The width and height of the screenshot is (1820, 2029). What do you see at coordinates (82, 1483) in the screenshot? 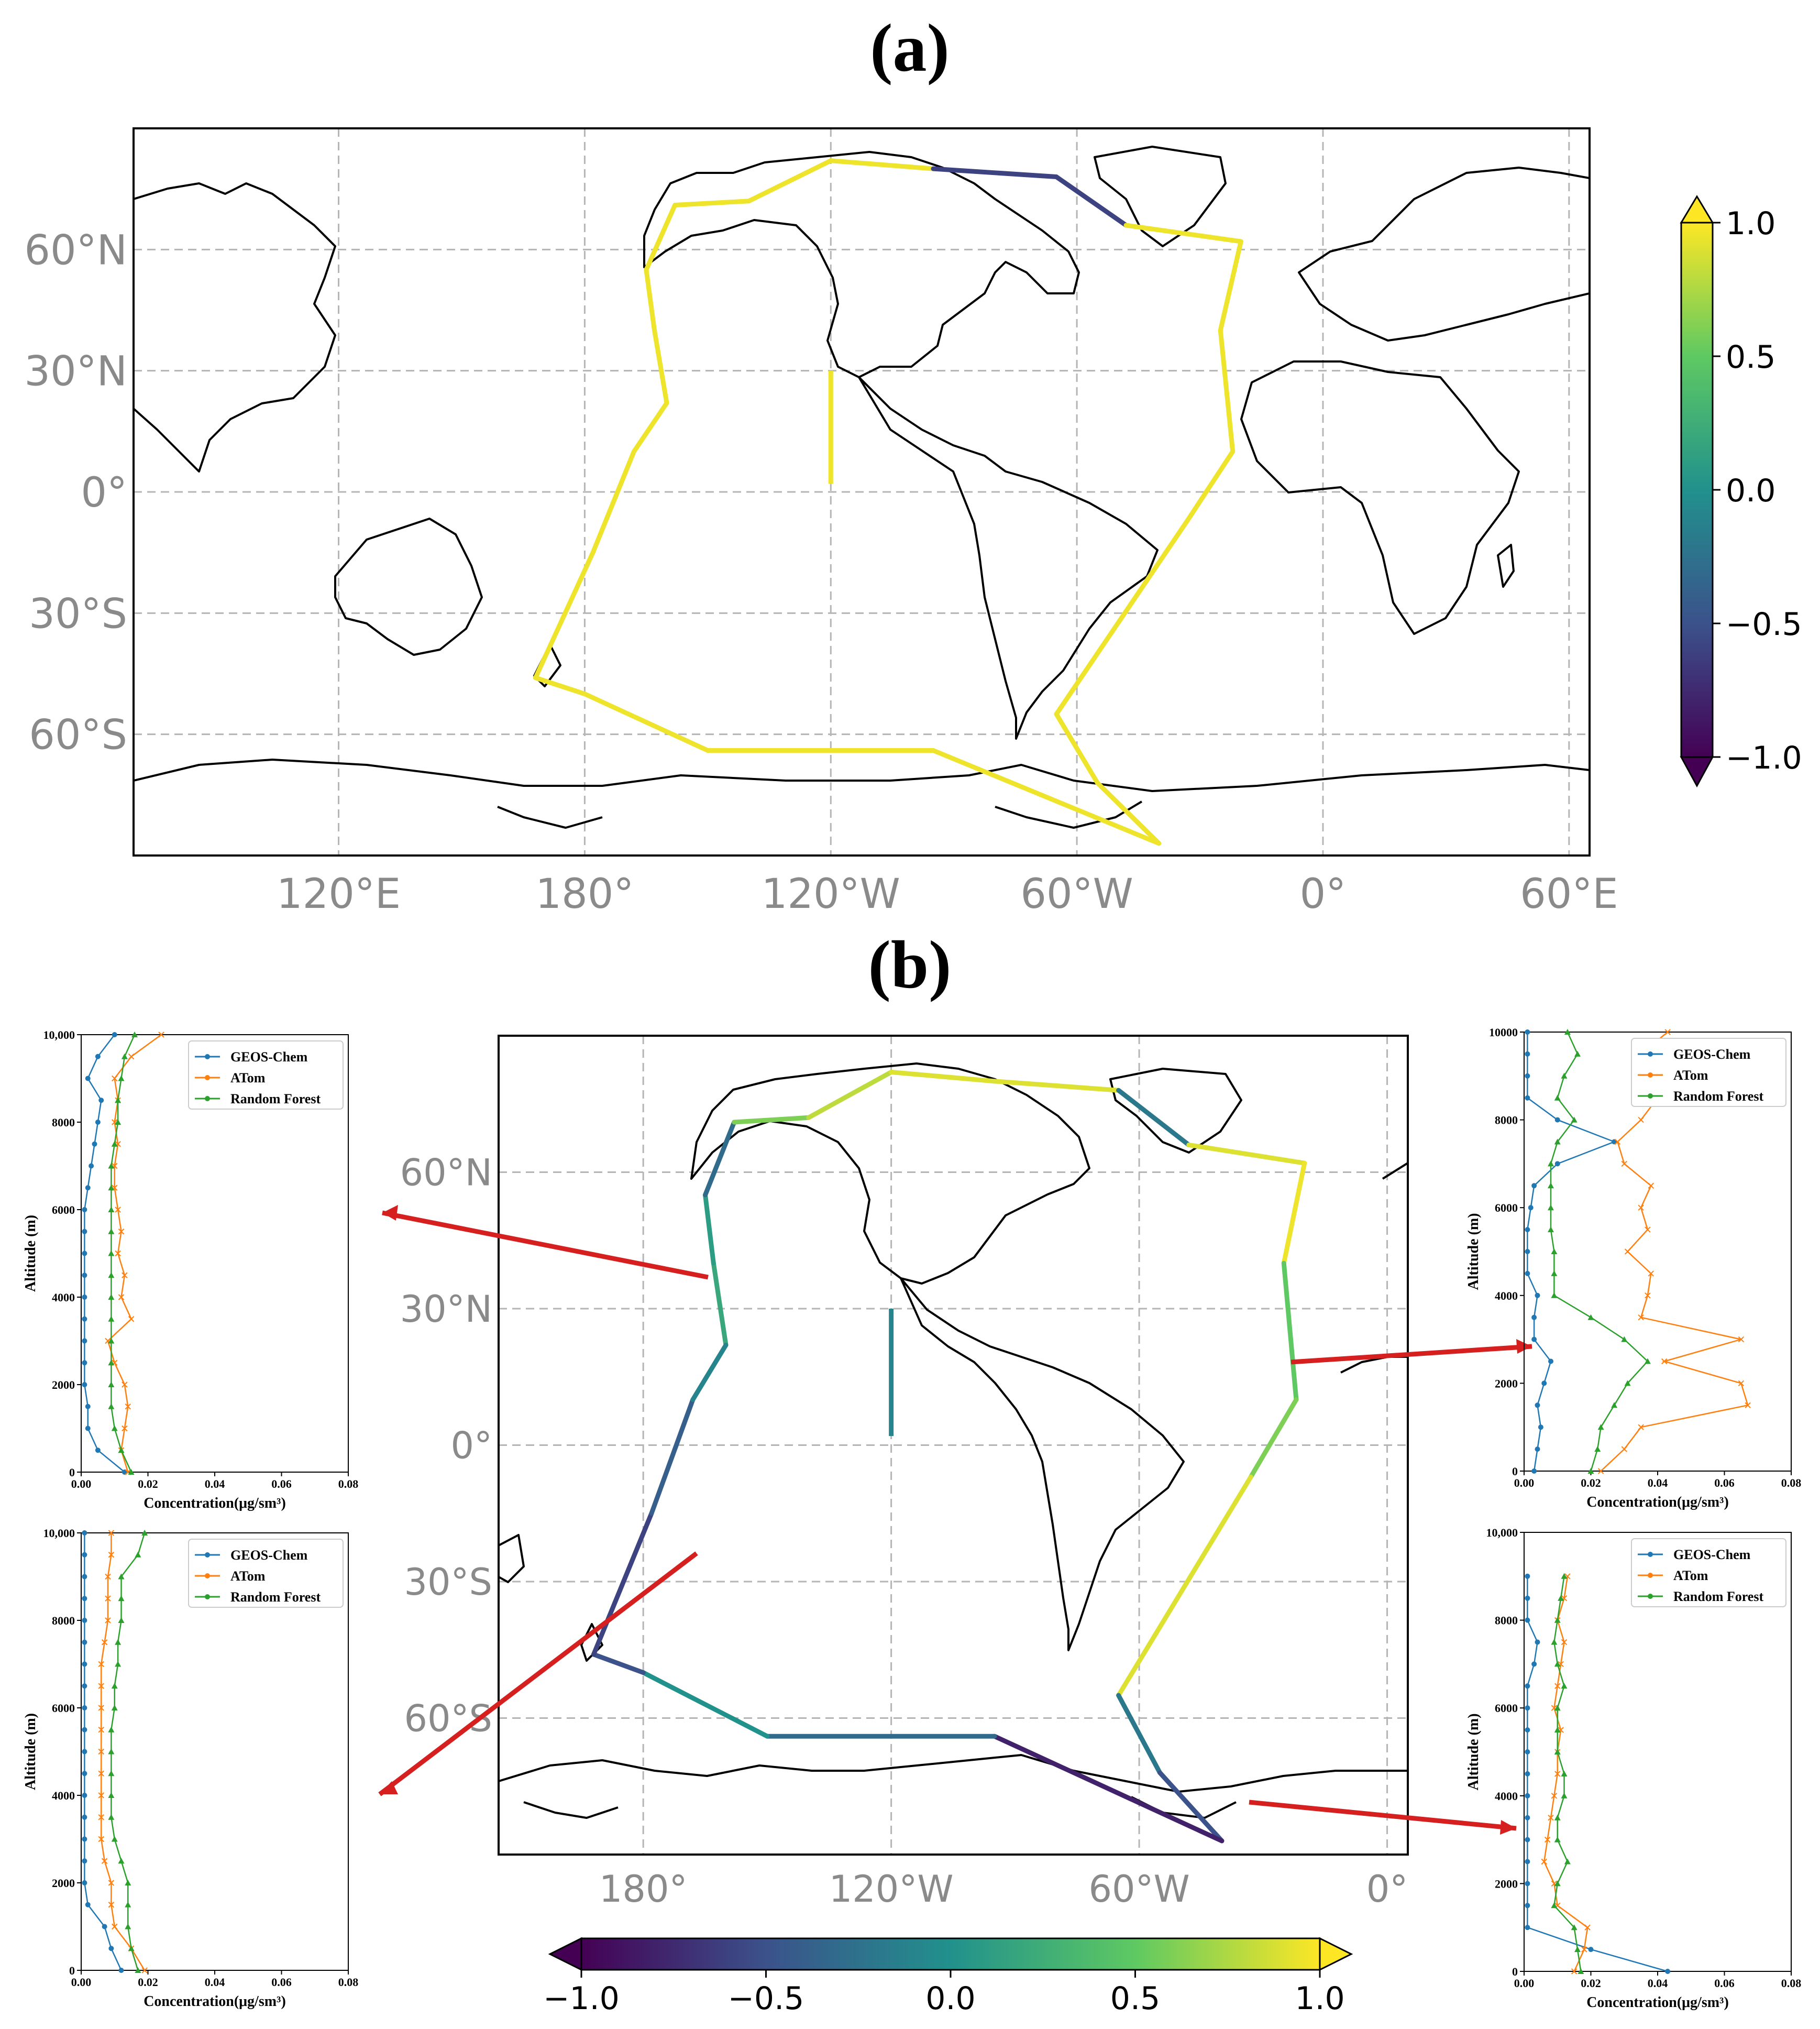
I see `profile-x-tick: 0.00` at bounding box center [82, 1483].